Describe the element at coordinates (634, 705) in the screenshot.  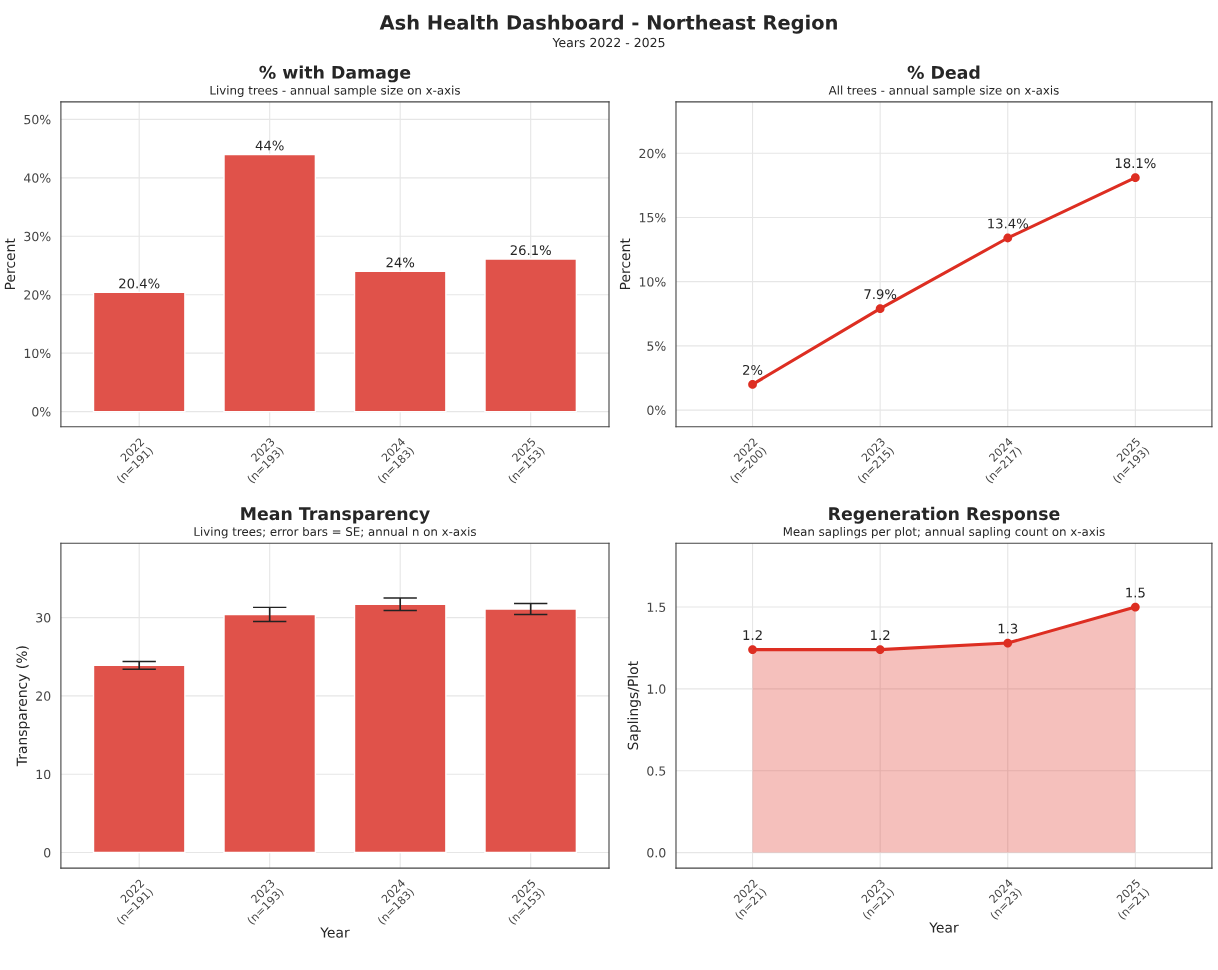
I see `y-axis-title: Saplings/Plot` at that location.